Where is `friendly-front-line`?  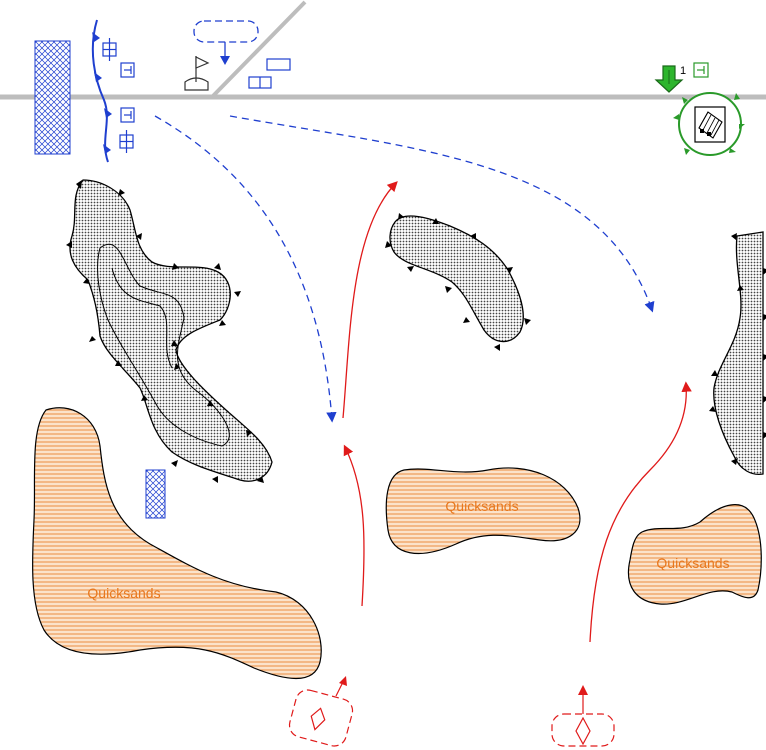
friendly-front-line is located at coordinates (101, 91).